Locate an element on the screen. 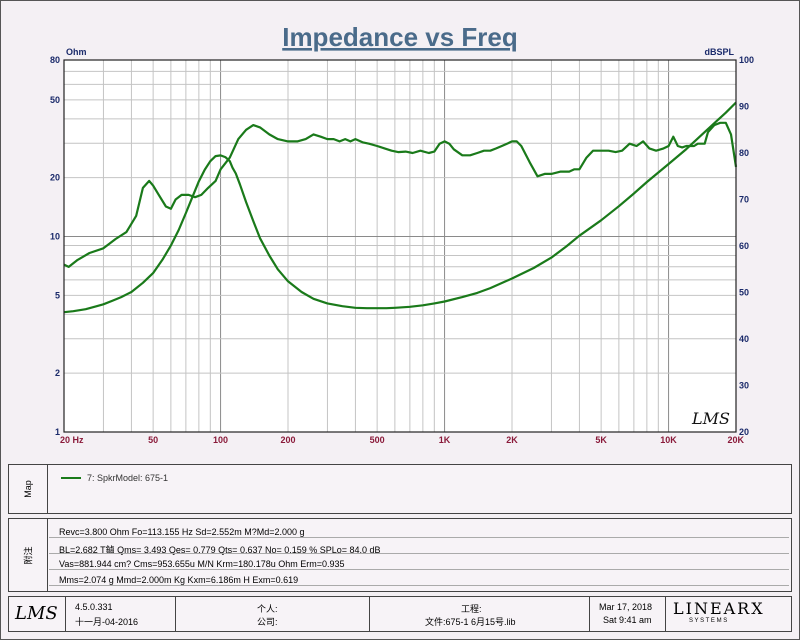 The width and height of the screenshot is (800, 640). legend-panel: Map 7: SpkrModel: 675-1 is located at coordinates (400, 489).